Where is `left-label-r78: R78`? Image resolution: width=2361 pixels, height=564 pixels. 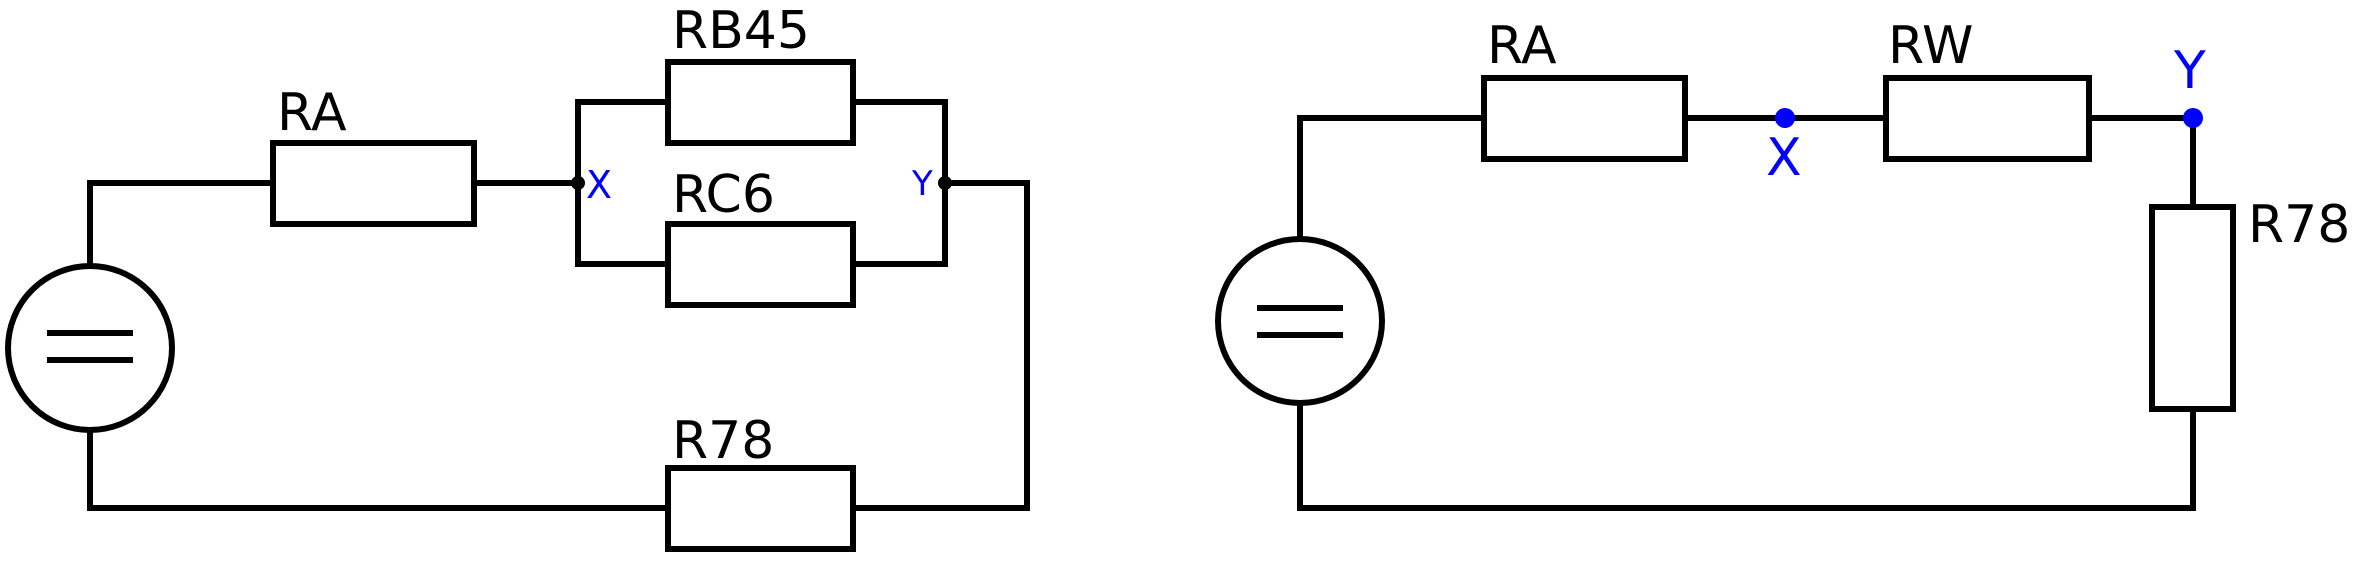 left-label-r78: R78 is located at coordinates (723, 441).